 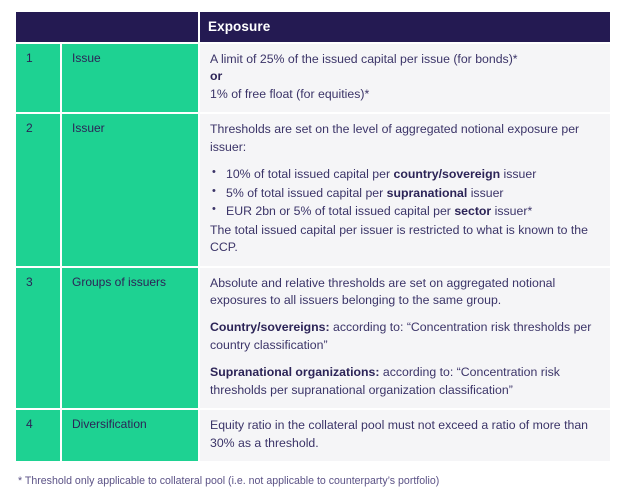 I want to click on row-topic-4: Diversification, so click(x=130, y=436).